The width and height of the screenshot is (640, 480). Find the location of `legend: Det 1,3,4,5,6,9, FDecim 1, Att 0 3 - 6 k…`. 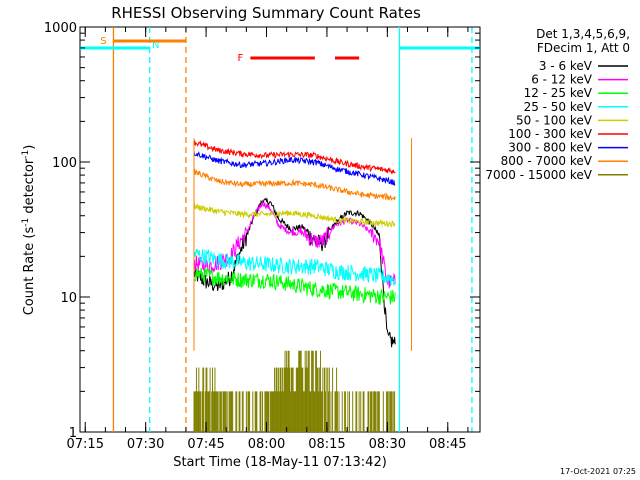

legend: Det 1,3,4,5,6,9, FDecim 1, Att 0 3 - 6 k… is located at coordinates (557, 104).